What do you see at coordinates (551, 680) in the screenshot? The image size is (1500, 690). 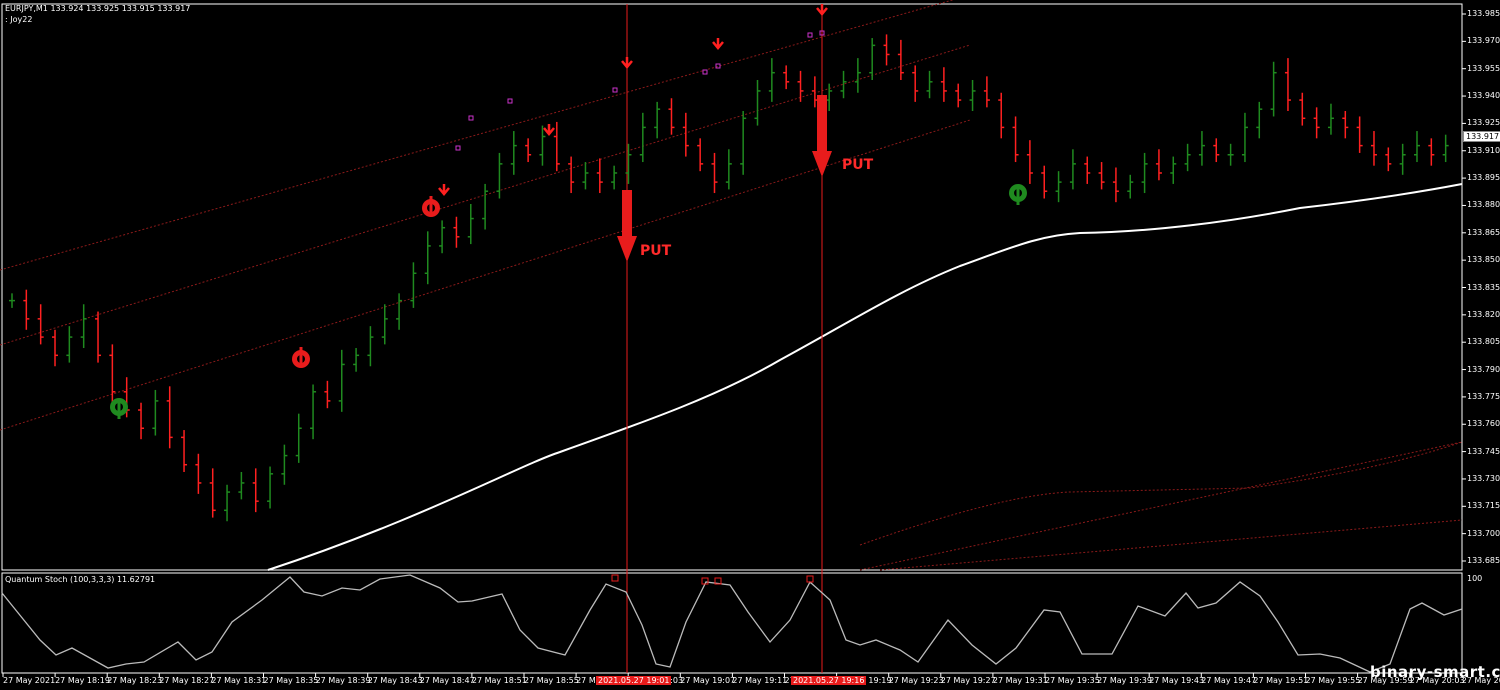 I see `time-tick-label: 27 May 18:55` at bounding box center [551, 680].